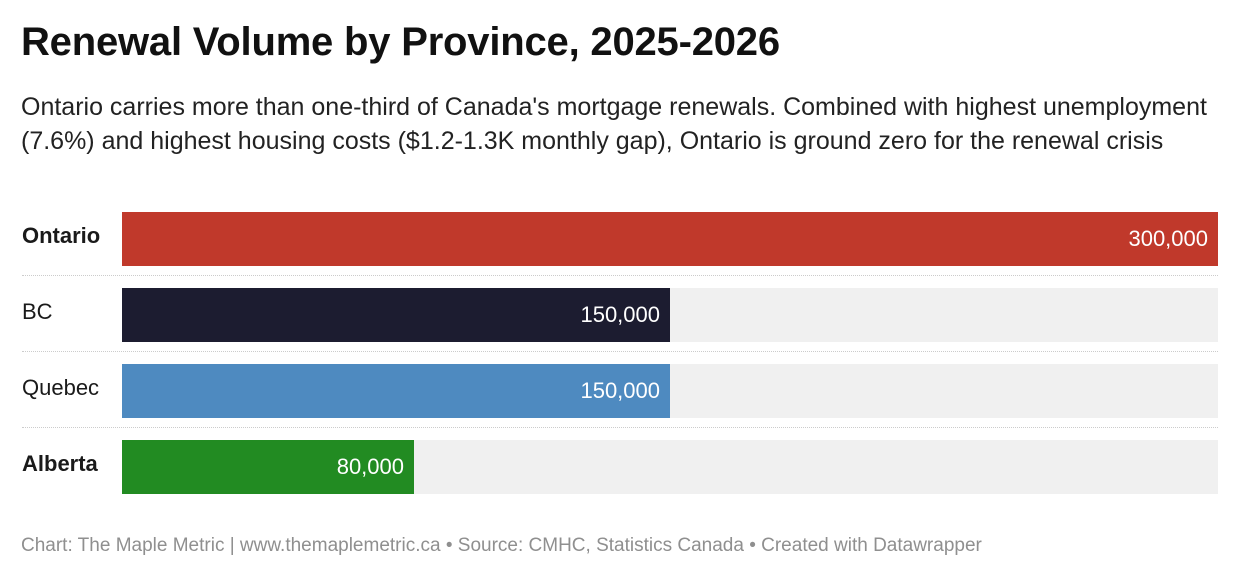 The image size is (1240, 580). Describe the element at coordinates (60, 463) in the screenshot. I see `category-label-alberta: Alberta` at that location.